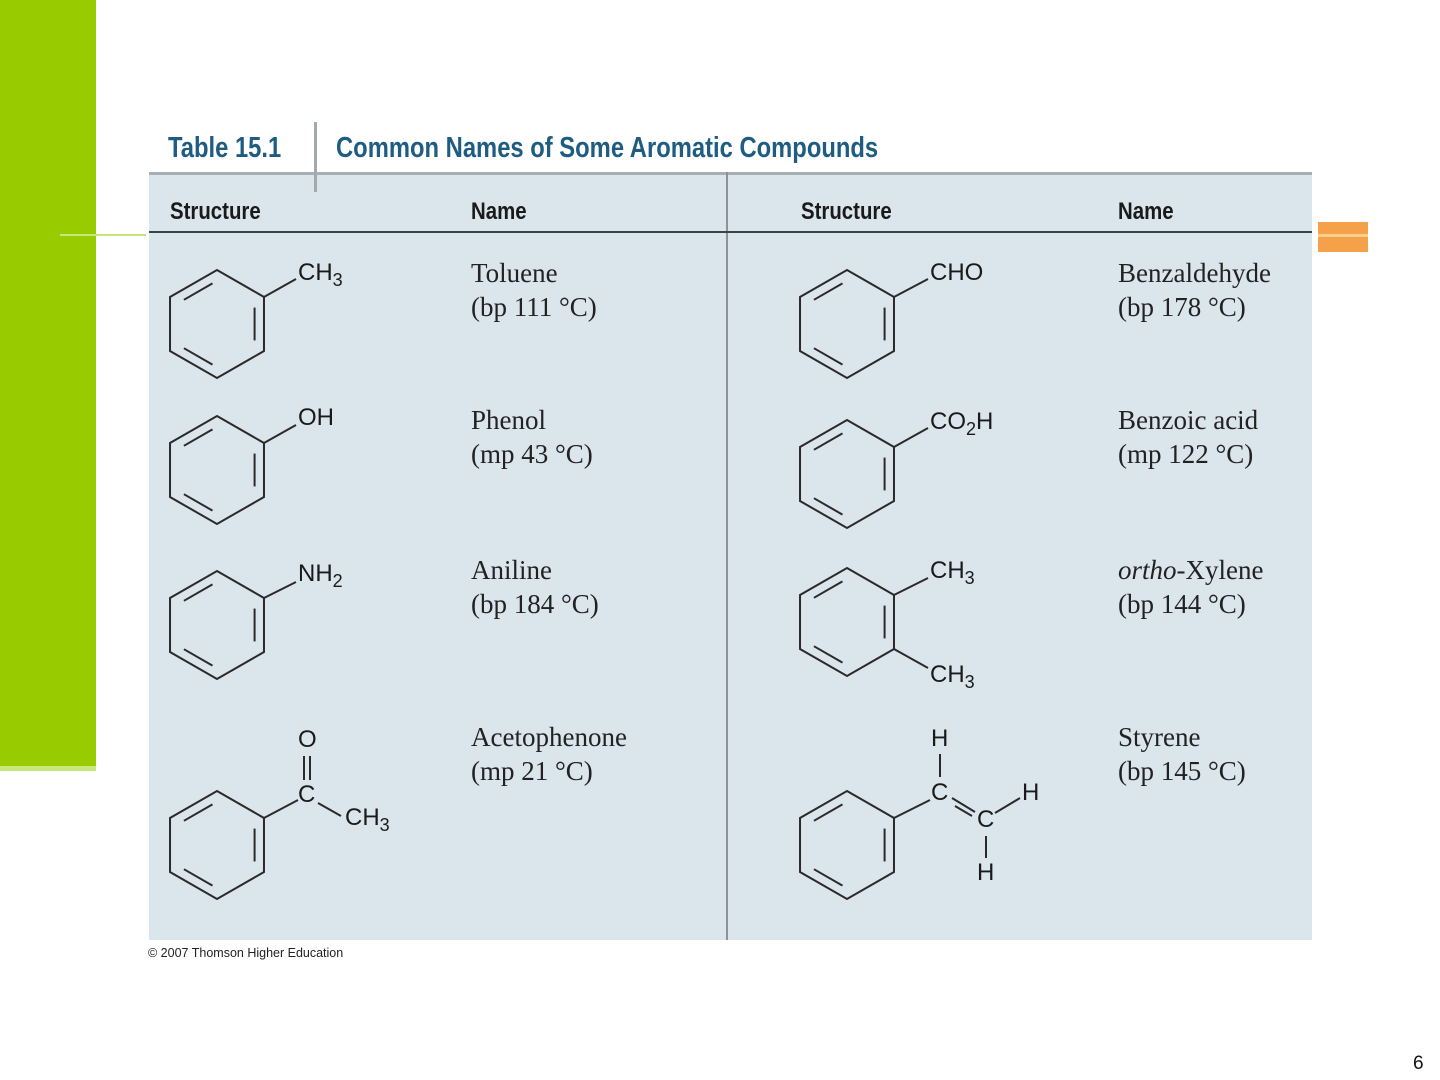  I want to click on compound-name: Styrene, so click(1159, 737).